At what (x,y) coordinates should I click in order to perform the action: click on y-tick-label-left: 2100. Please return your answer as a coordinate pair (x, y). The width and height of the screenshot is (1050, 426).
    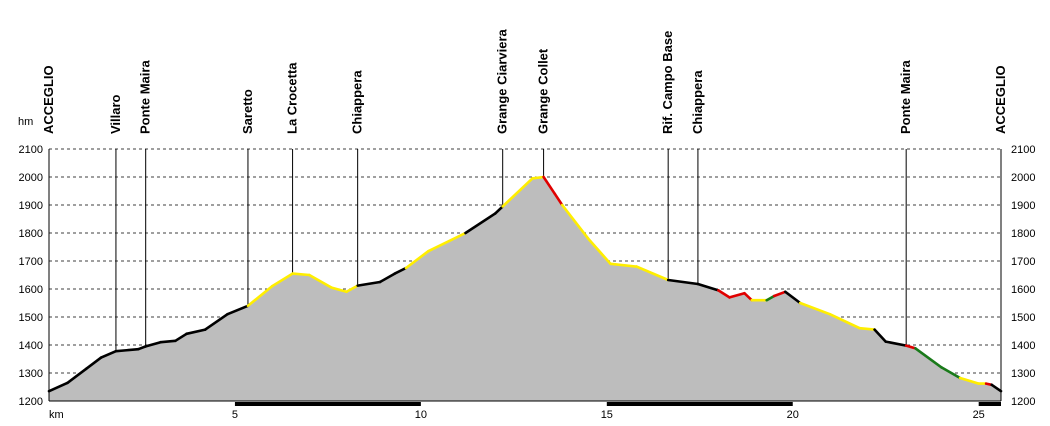
    Looking at the image, I should click on (31, 150).